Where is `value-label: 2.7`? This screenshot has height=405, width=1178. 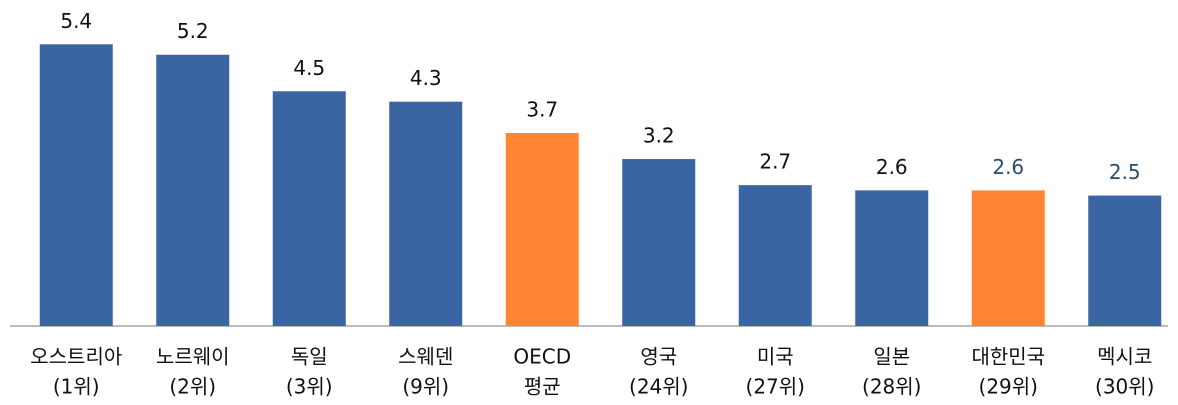 value-label: 2.7 is located at coordinates (775, 162).